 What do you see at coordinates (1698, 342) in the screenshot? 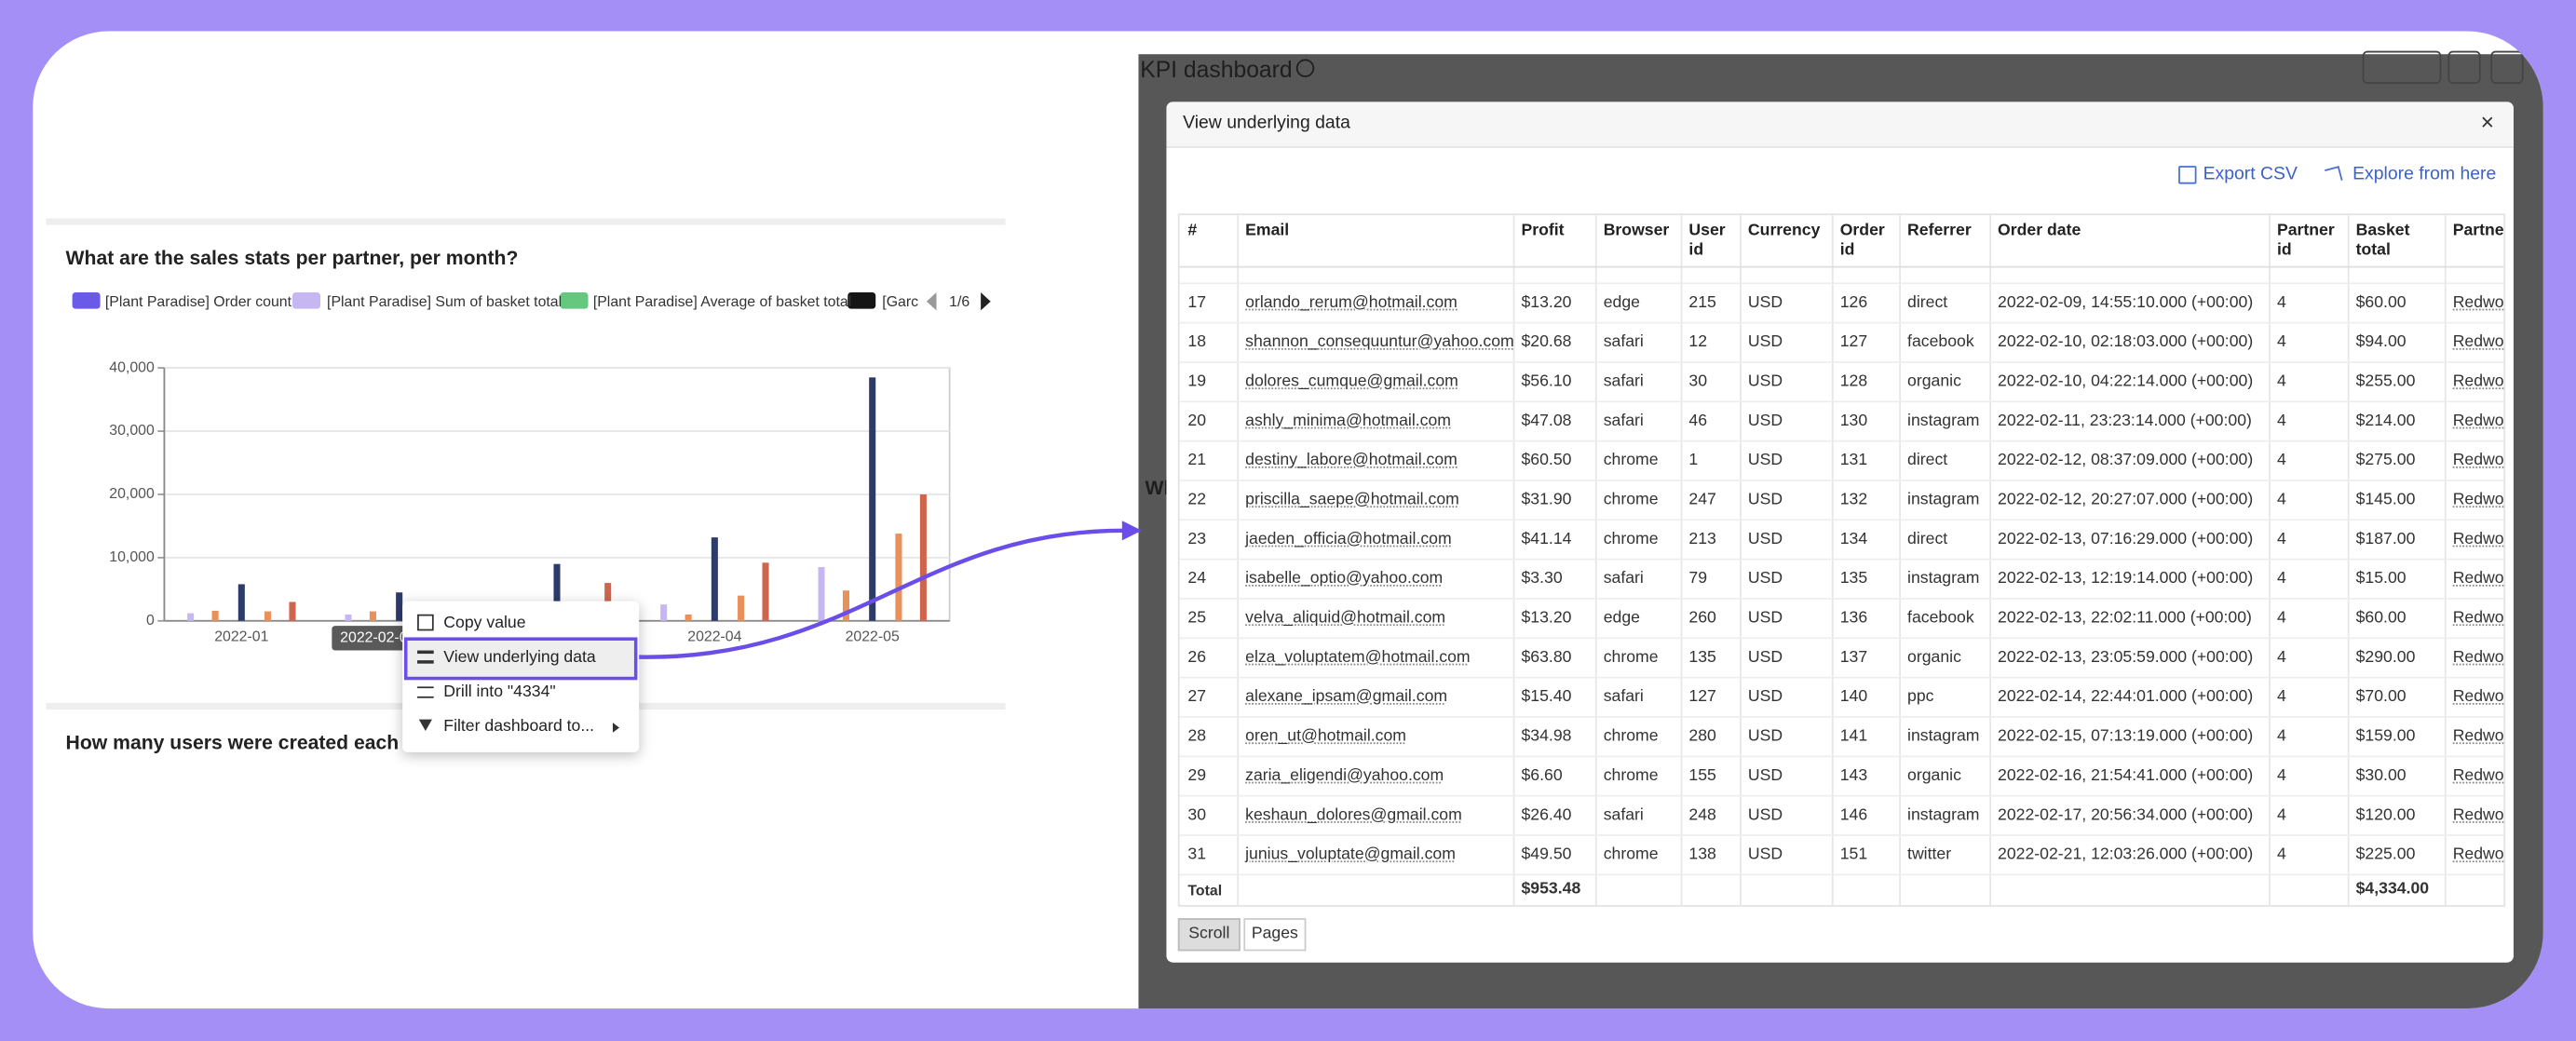
I see `table-cell: 12` at bounding box center [1698, 342].